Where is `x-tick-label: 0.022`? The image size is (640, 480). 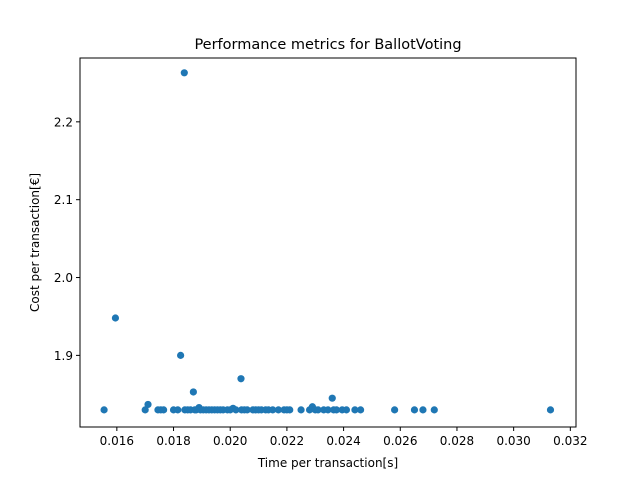
x-tick-label: 0.022 is located at coordinates (287, 441).